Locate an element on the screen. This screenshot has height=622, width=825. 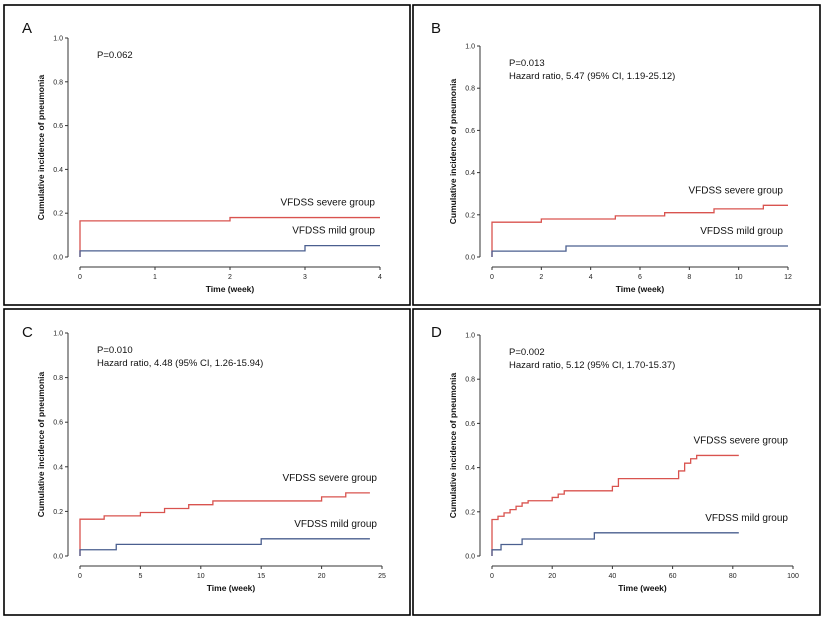
p-value: P=0.010 is located at coordinates (115, 350).